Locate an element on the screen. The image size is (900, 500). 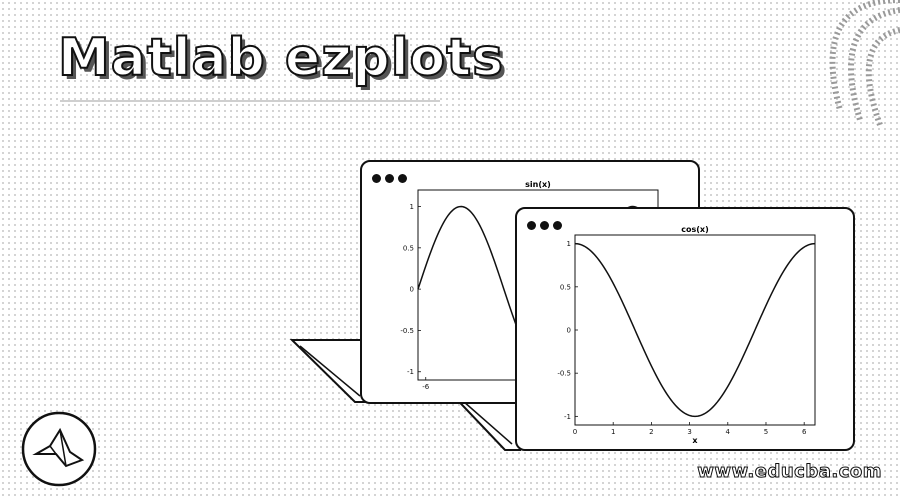
cos-chart: cos(x) -1 -0.5 0 0.5 1 0 1 2 3 4 5 6 x is located at coordinates (686, 335).